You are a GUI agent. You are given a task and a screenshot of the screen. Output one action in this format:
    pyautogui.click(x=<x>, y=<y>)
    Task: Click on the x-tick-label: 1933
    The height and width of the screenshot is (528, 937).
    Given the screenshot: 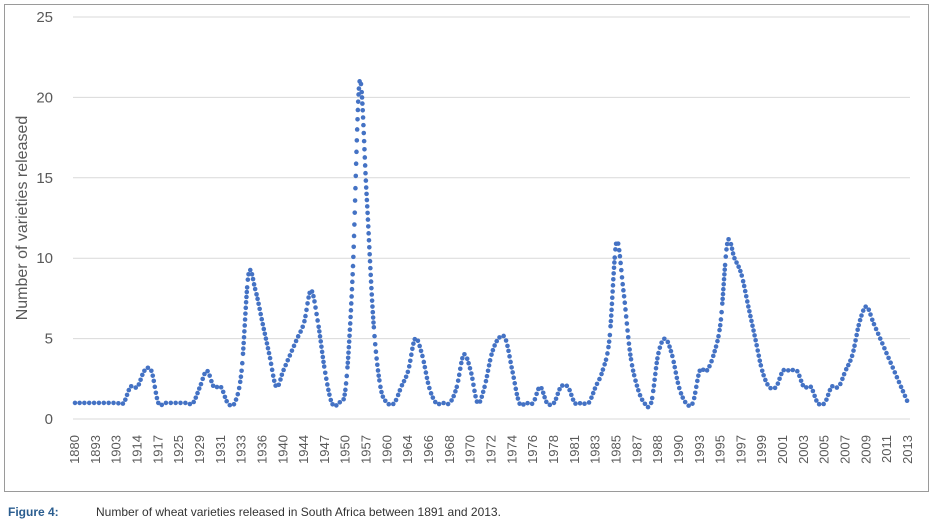 What is the action you would take?
    pyautogui.click(x=241, y=449)
    